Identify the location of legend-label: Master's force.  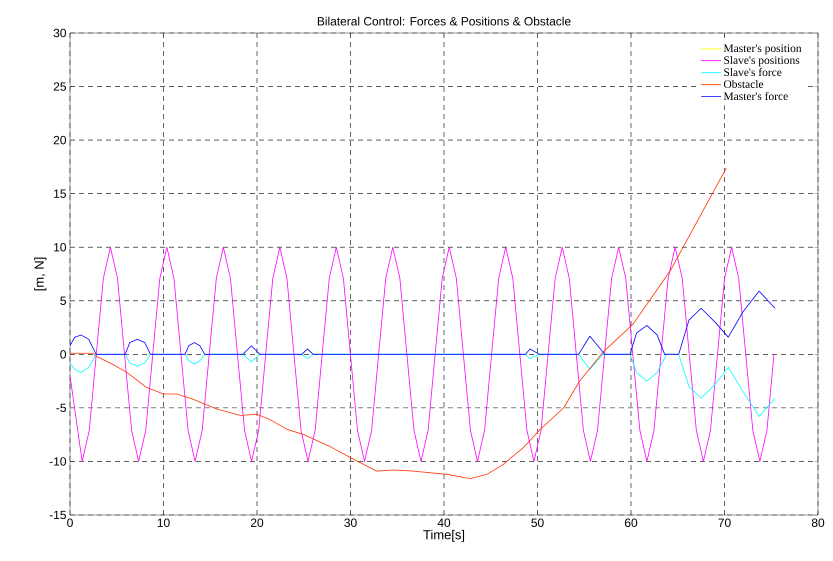
(756, 96).